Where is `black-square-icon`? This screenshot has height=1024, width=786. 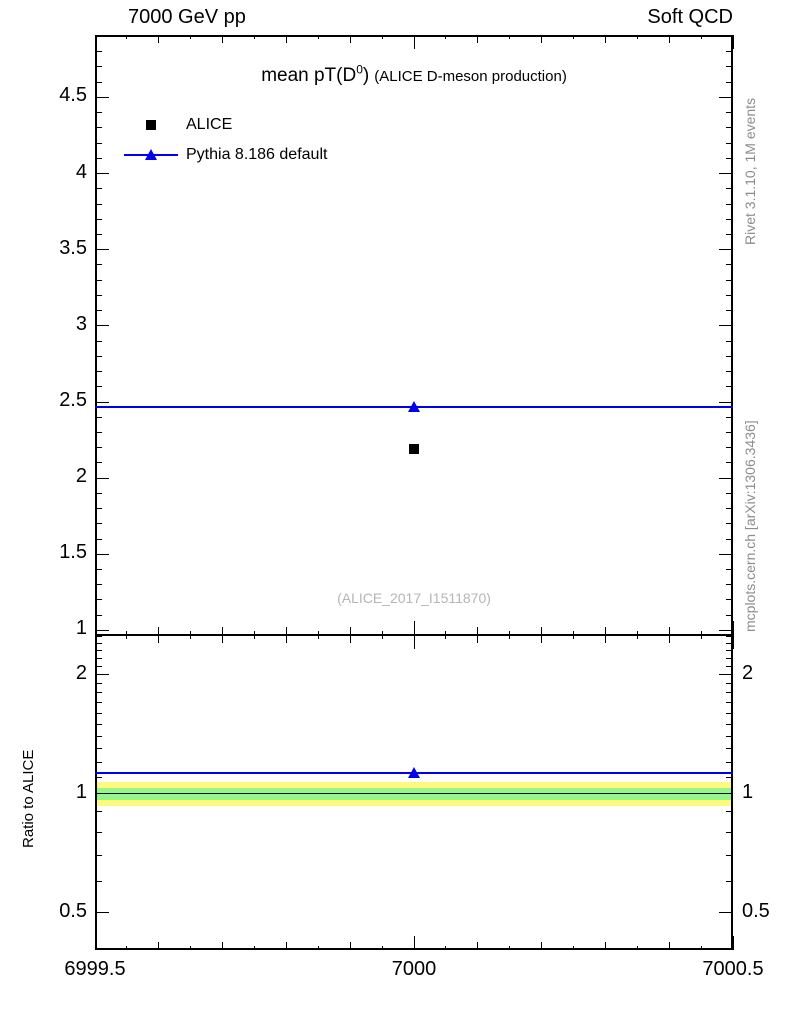 black-square-icon is located at coordinates (151, 125).